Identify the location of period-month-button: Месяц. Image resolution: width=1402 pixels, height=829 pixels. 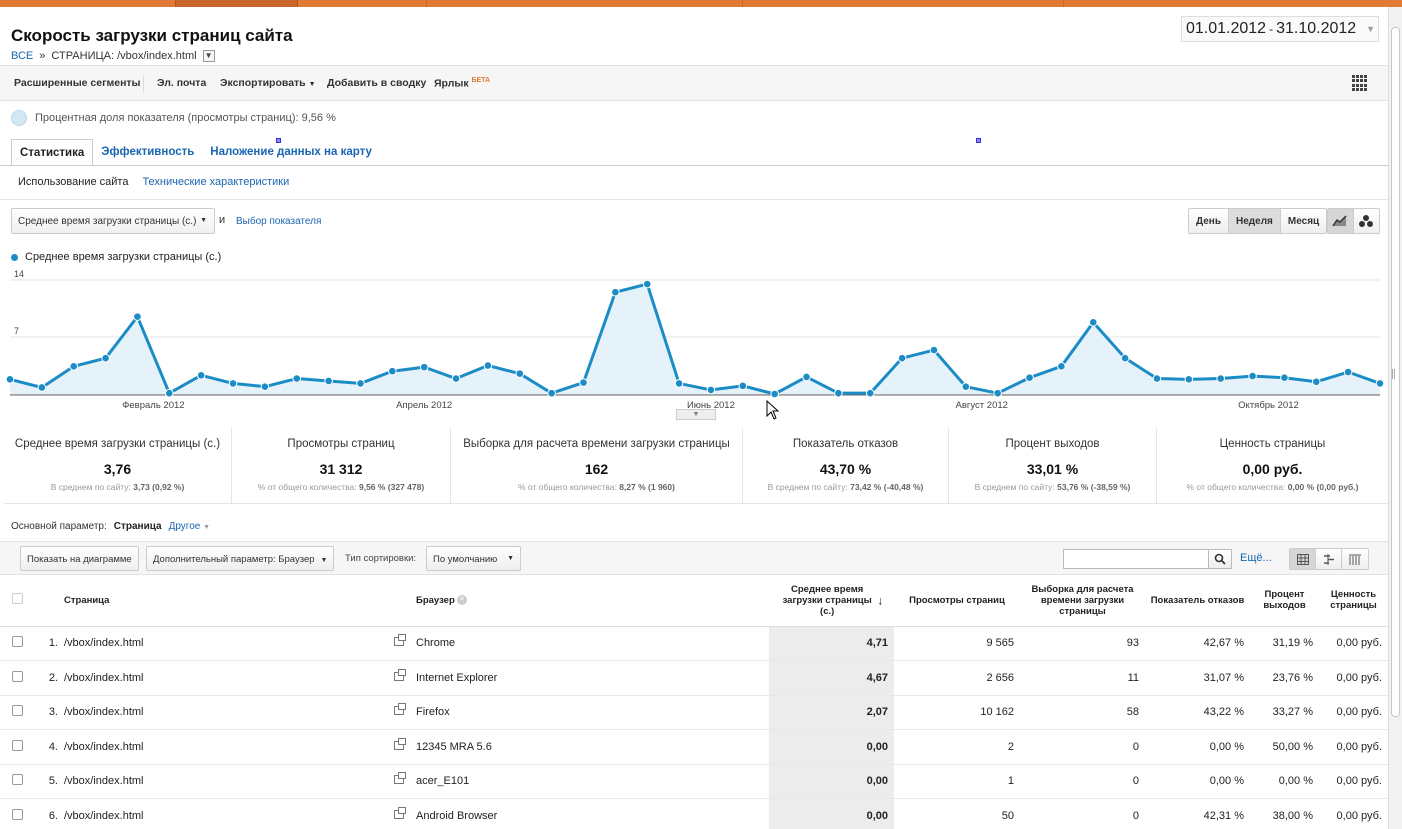
(1303, 221).